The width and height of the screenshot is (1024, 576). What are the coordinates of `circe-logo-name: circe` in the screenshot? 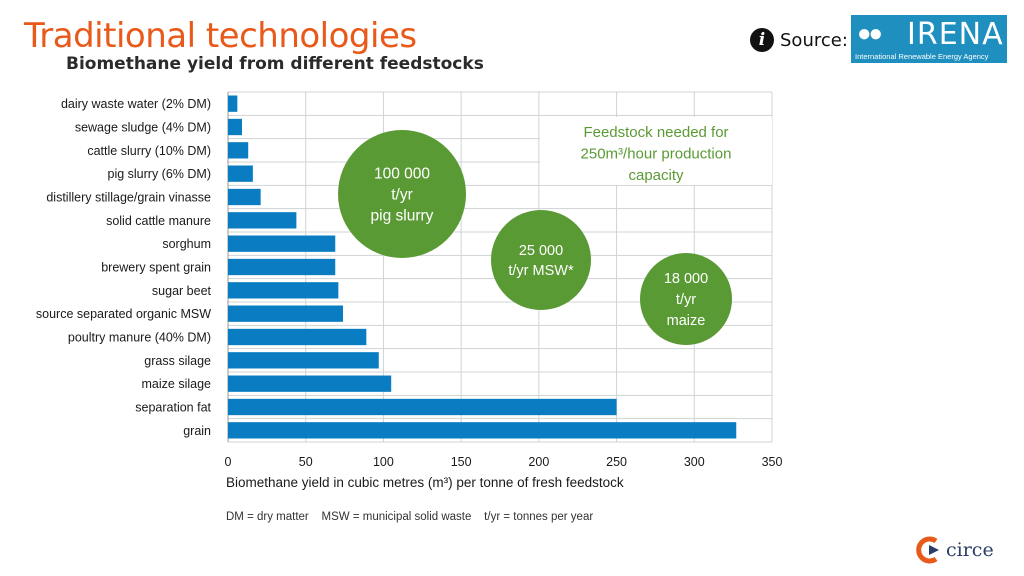 It's located at (970, 550).